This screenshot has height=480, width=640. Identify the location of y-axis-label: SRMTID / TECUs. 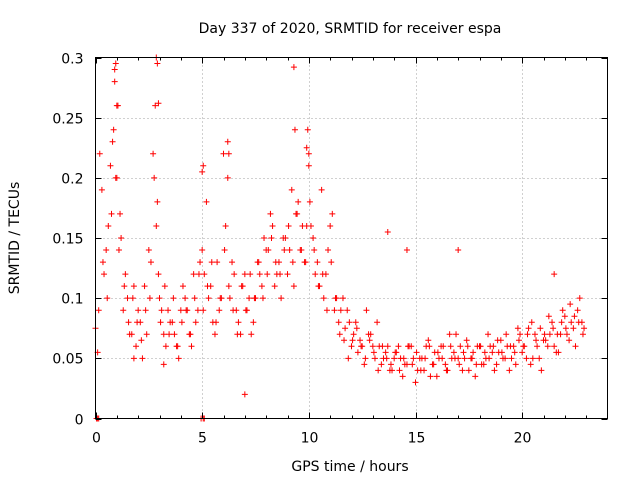
(15, 238).